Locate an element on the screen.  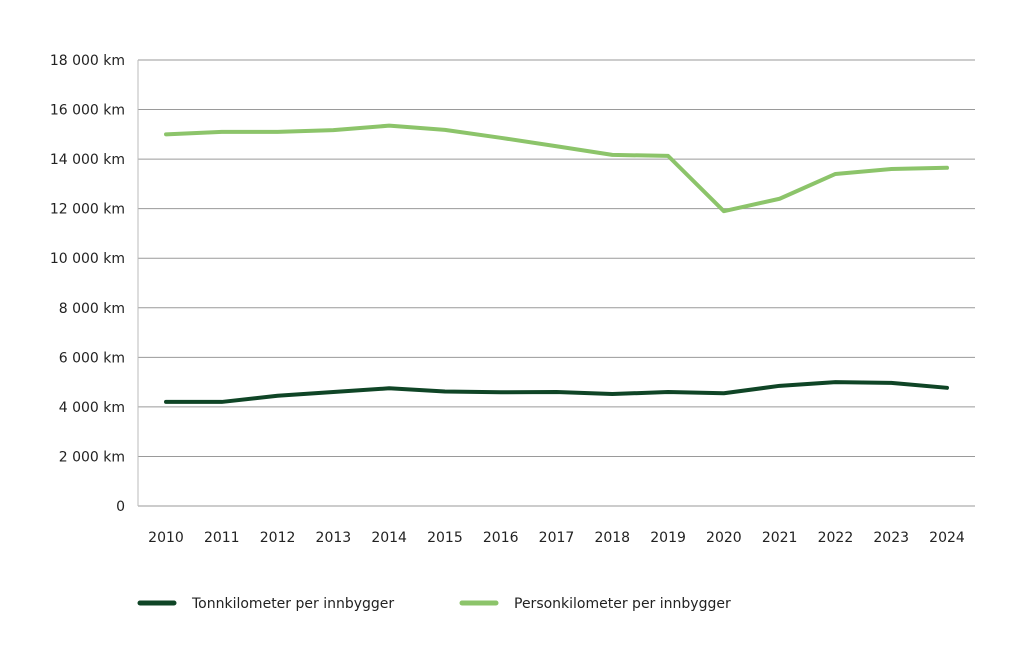
y-tick-label: 4 000 km is located at coordinates (92, 408).